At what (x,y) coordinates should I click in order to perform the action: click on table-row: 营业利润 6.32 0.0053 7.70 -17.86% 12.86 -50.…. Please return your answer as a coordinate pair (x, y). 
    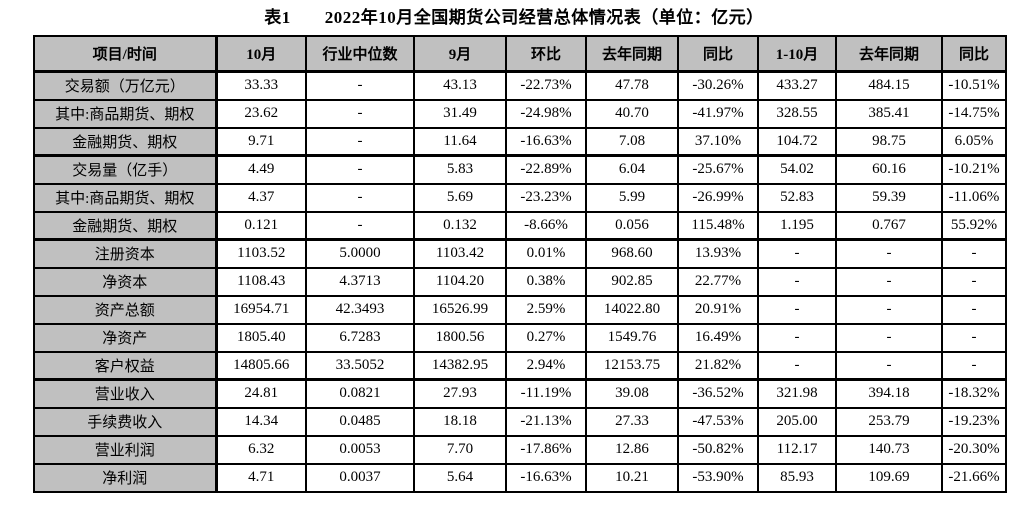
    Looking at the image, I should click on (520, 449).